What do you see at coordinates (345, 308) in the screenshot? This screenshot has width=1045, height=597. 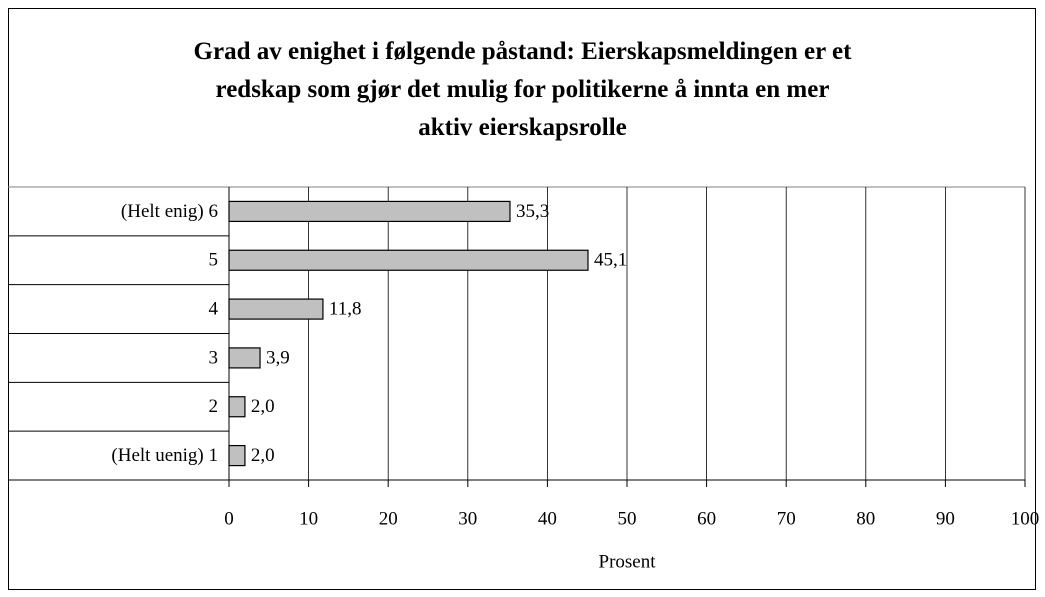 I see `value-label: 11,8` at bounding box center [345, 308].